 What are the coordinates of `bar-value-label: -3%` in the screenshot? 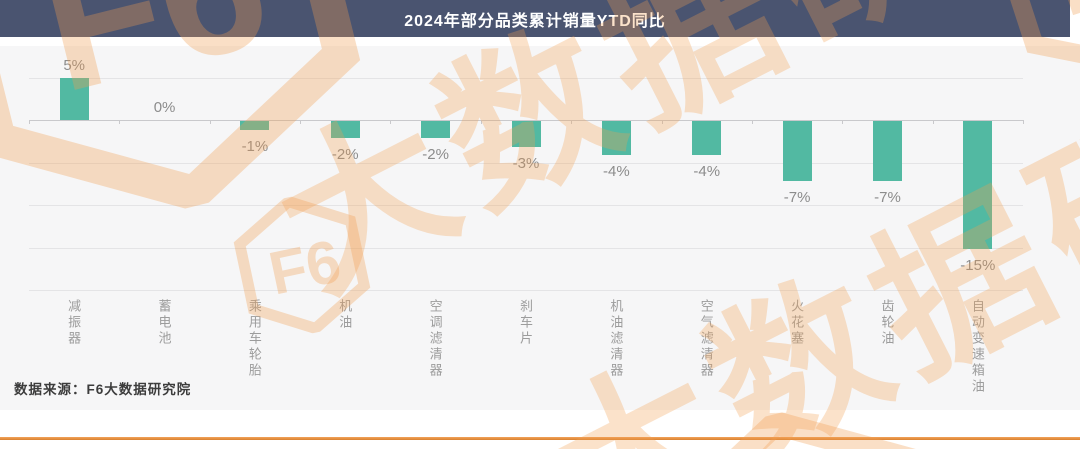 It's located at (526, 163).